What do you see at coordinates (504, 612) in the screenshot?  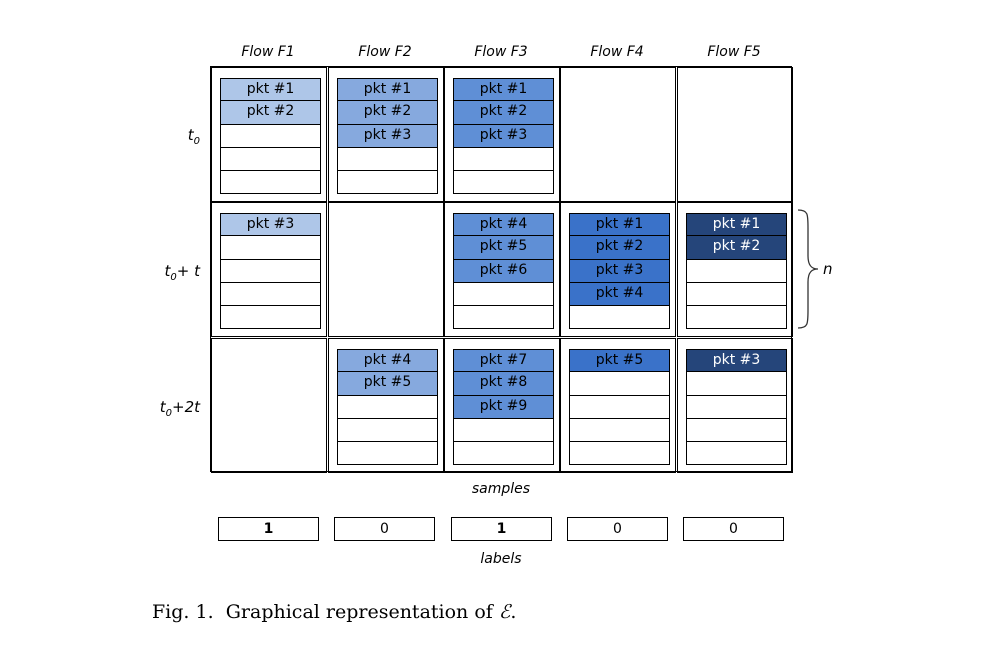 I see `figure-caption-symbol: ℰ` at bounding box center [504, 612].